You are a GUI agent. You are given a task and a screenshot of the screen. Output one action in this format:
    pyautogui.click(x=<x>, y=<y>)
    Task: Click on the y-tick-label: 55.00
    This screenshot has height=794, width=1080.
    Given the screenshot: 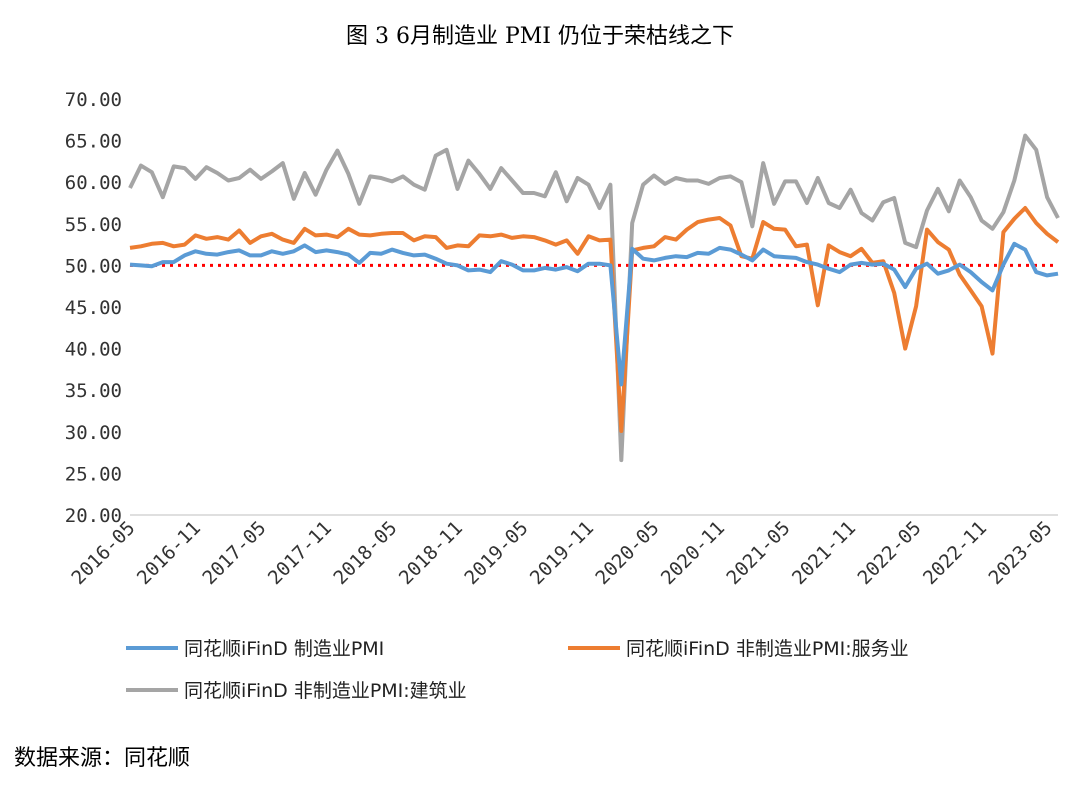 What is the action you would take?
    pyautogui.click(x=93, y=225)
    